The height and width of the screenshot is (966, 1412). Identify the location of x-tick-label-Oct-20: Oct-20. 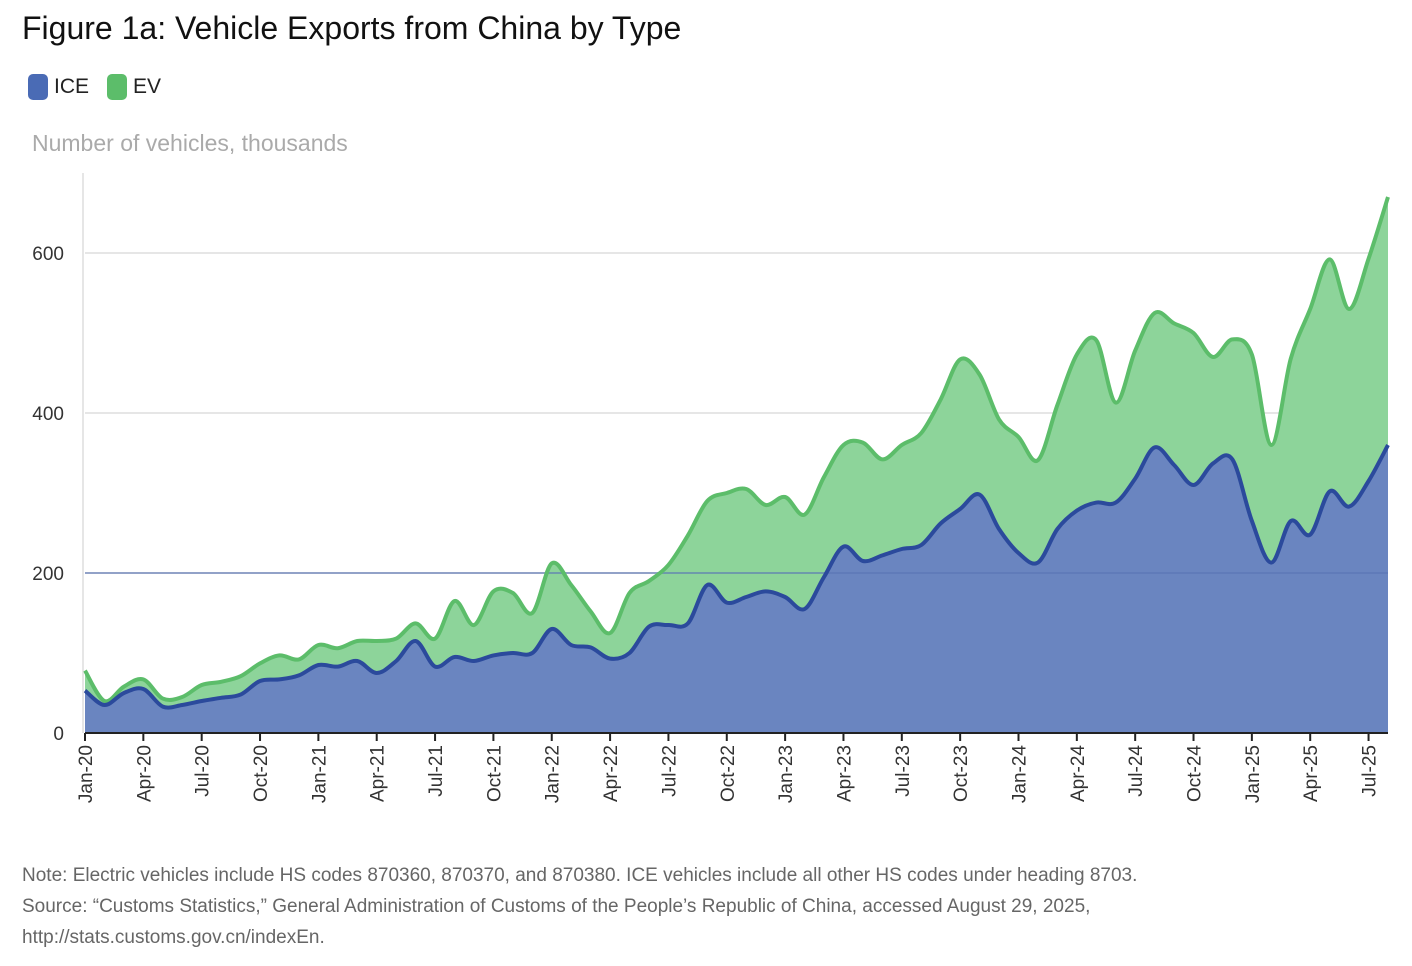
(261, 773).